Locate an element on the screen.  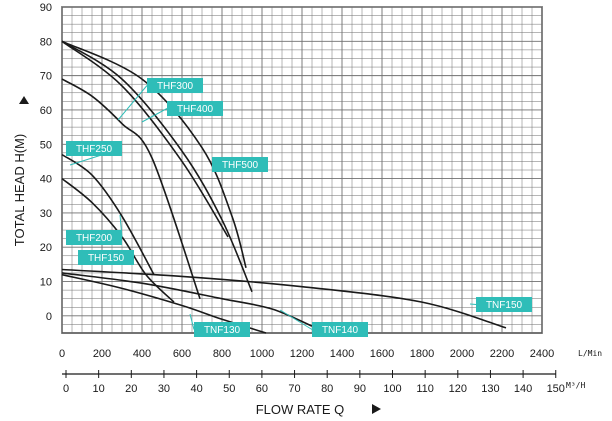
y-axis-arrow-icon is located at coordinates (24, 100).